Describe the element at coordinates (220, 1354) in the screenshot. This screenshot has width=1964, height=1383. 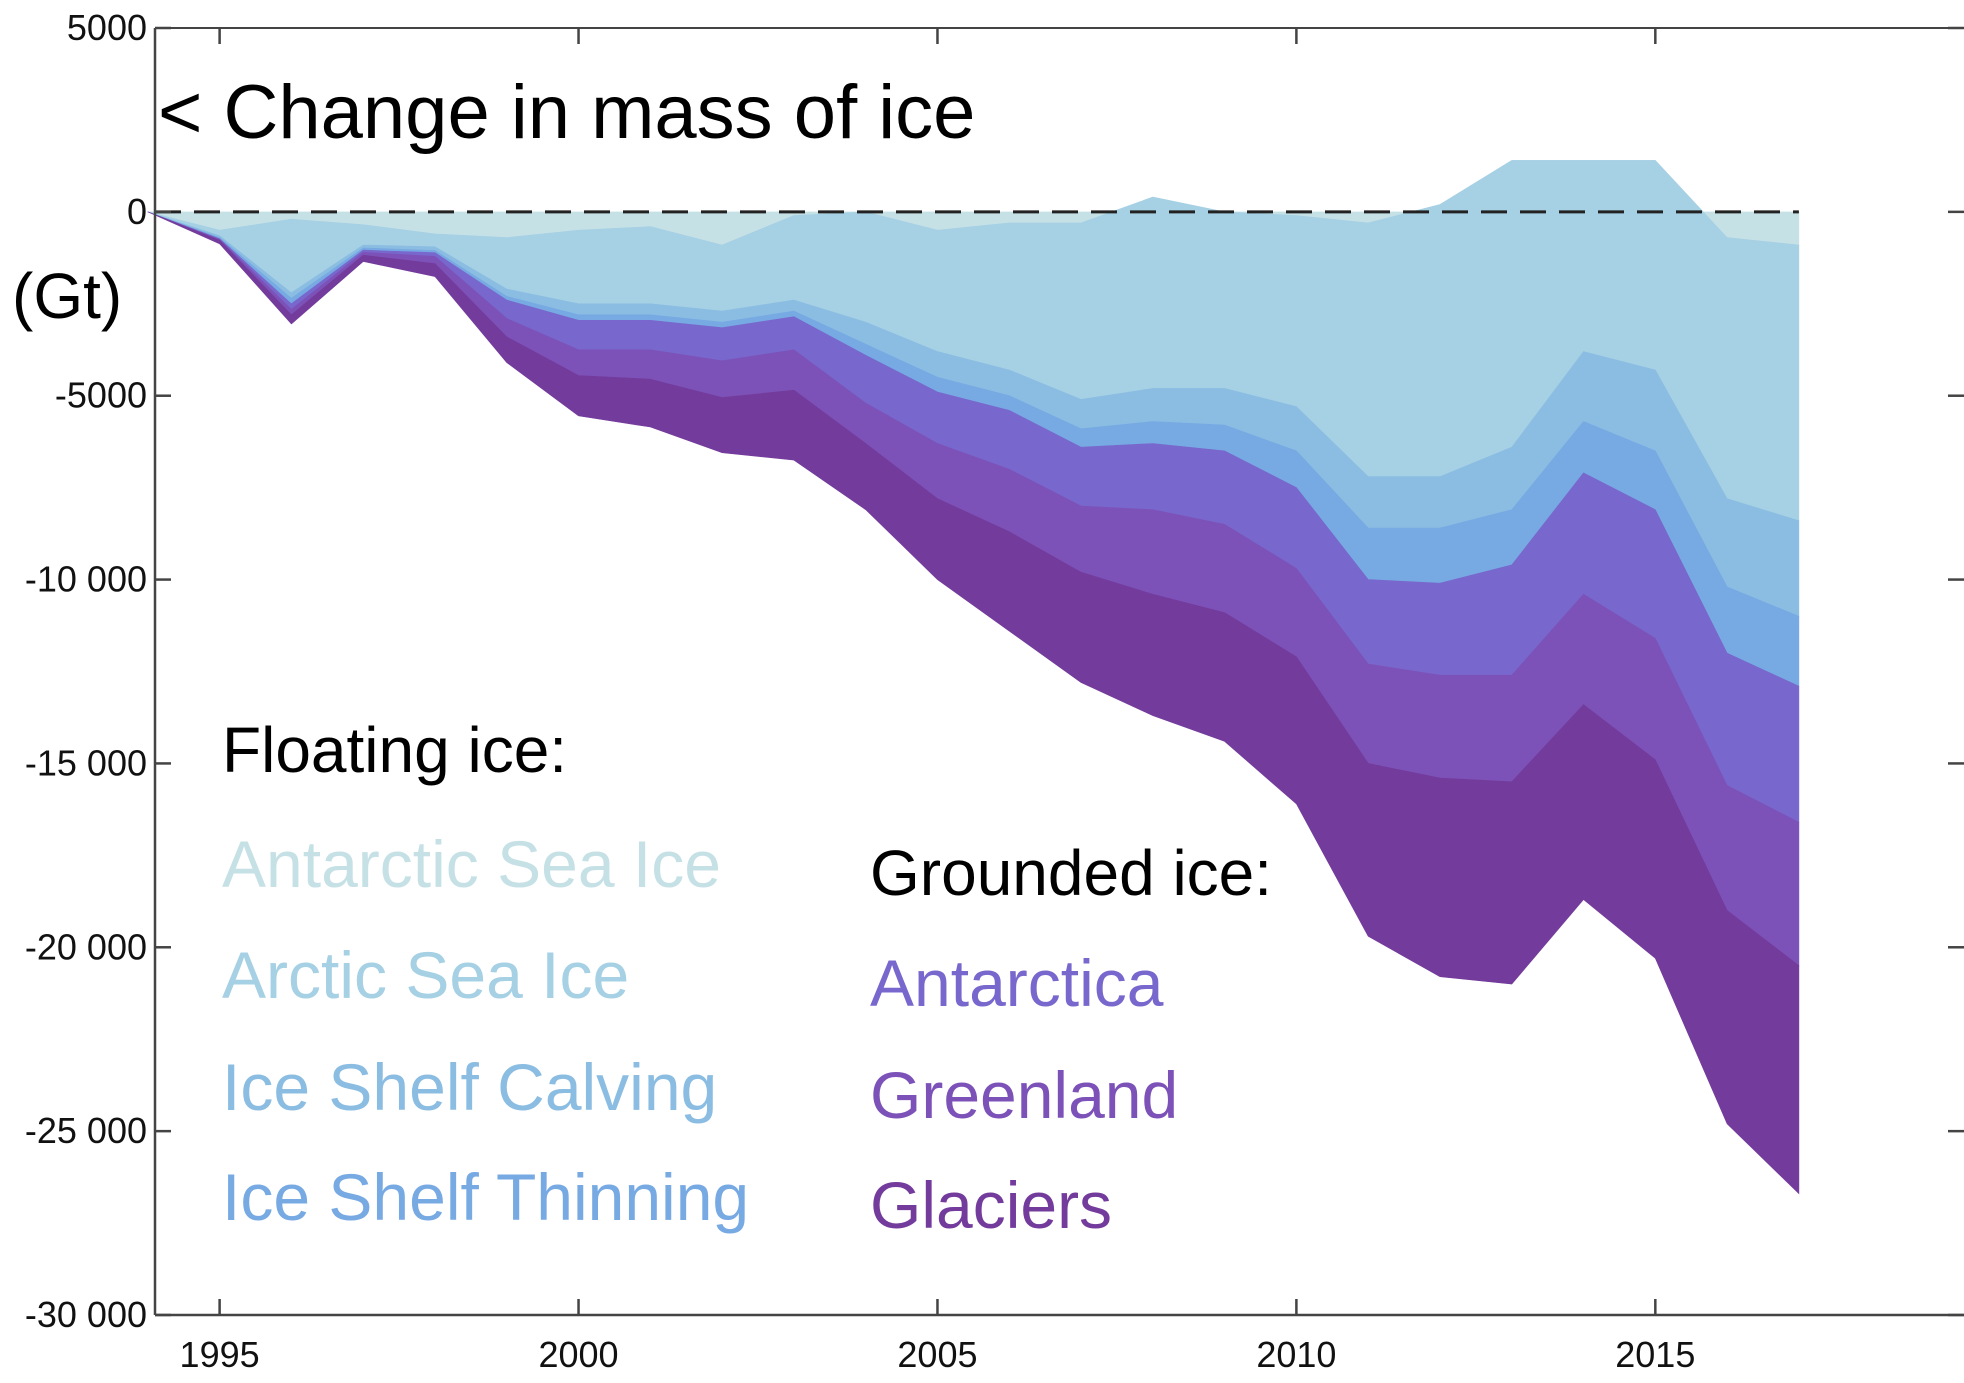
I see `x-tick-label: 1995` at that location.